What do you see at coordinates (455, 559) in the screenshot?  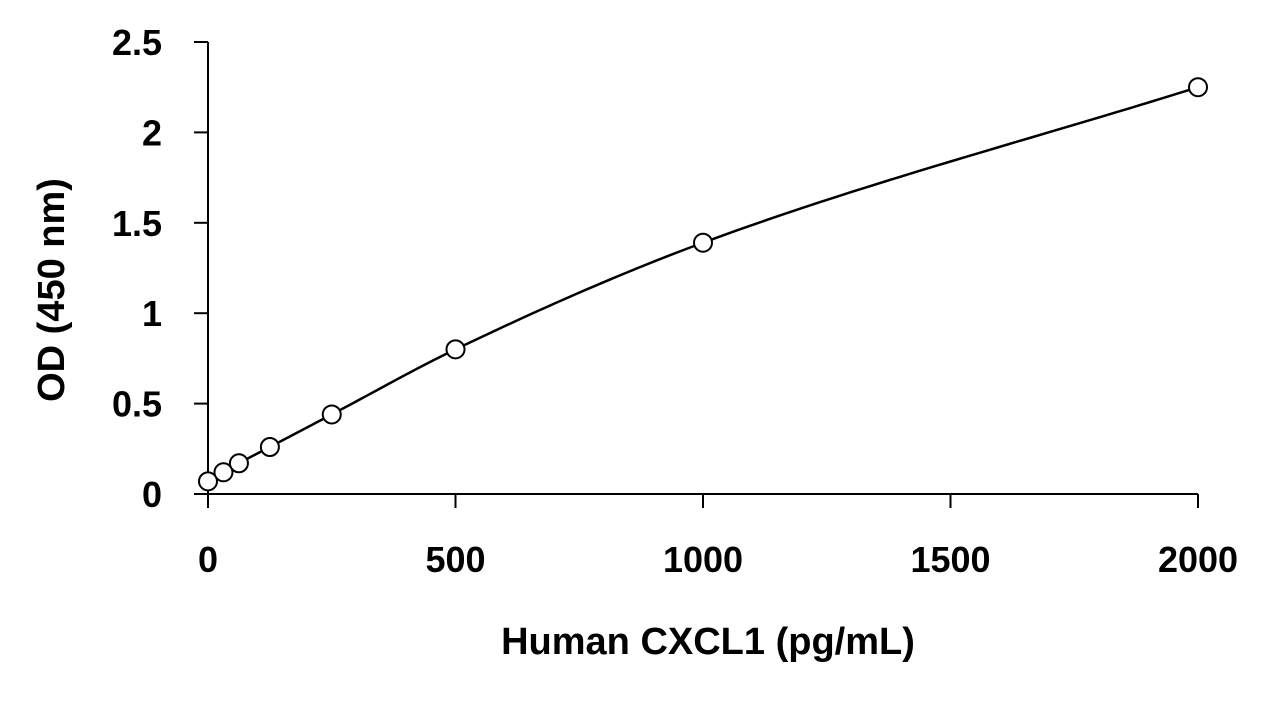 I see `x-tick-label: 500` at bounding box center [455, 559].